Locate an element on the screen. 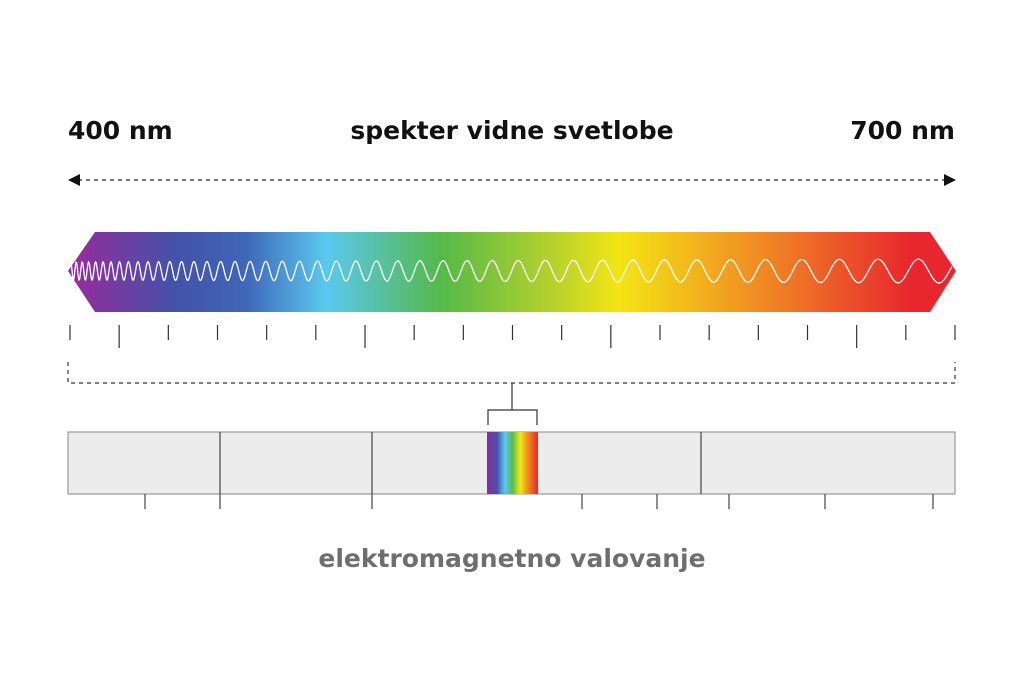  em-dividers is located at coordinates (539, 470).